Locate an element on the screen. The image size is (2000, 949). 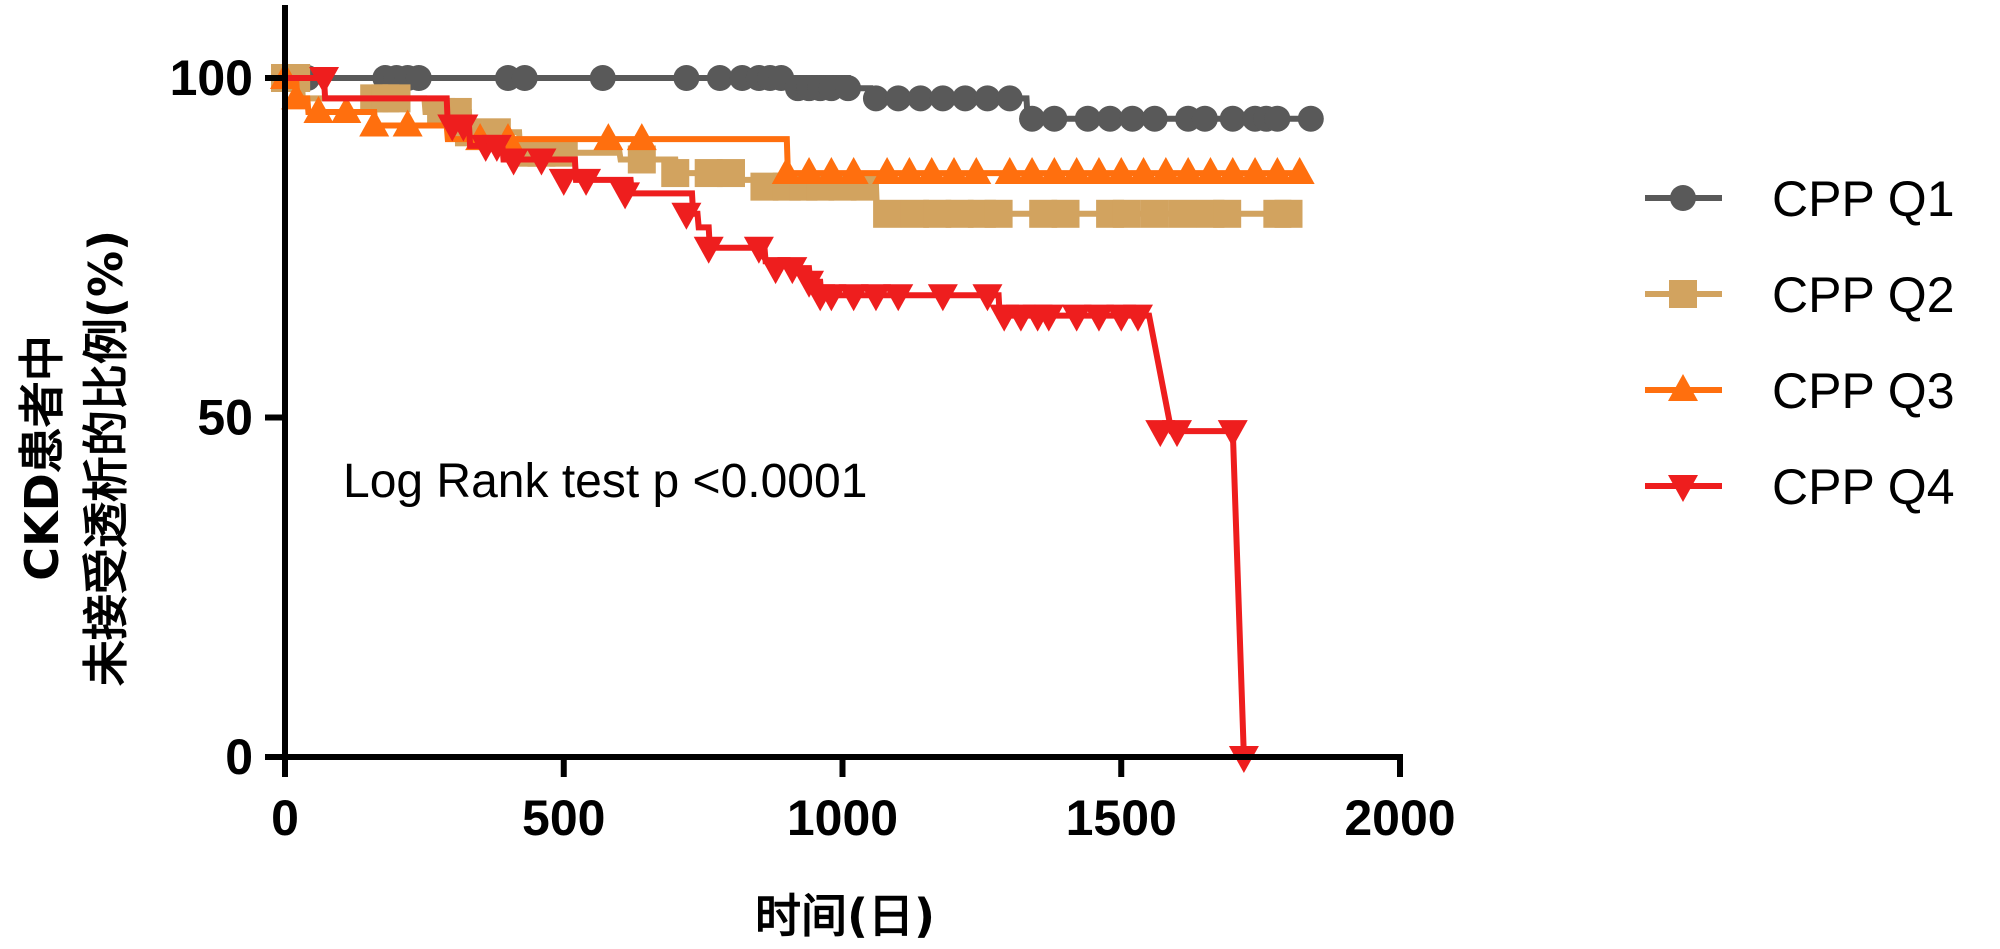
legend-label: CPP Q3 is located at coordinates (1863, 391).